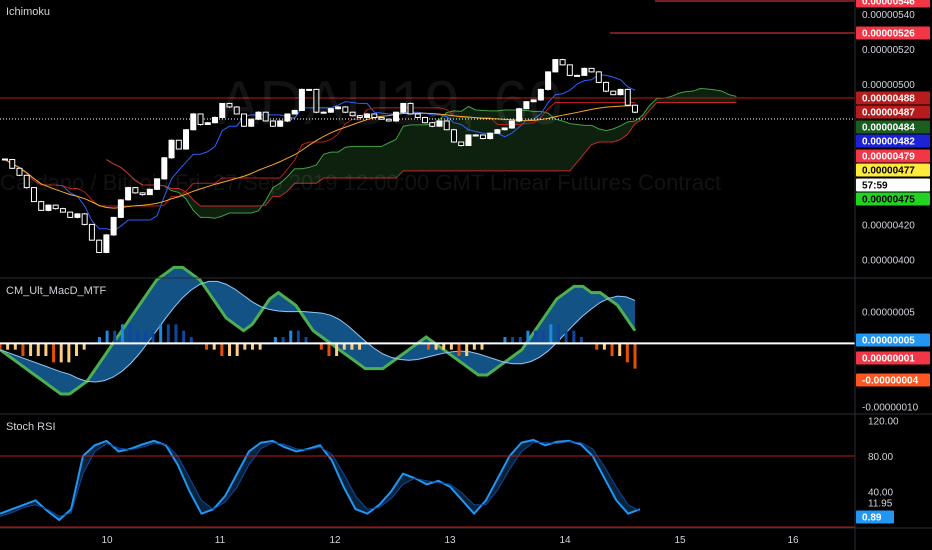 The height and width of the screenshot is (550, 932). Describe the element at coordinates (31, 427) in the screenshot. I see `stoch-rsi-title: Stoch RSI` at that location.